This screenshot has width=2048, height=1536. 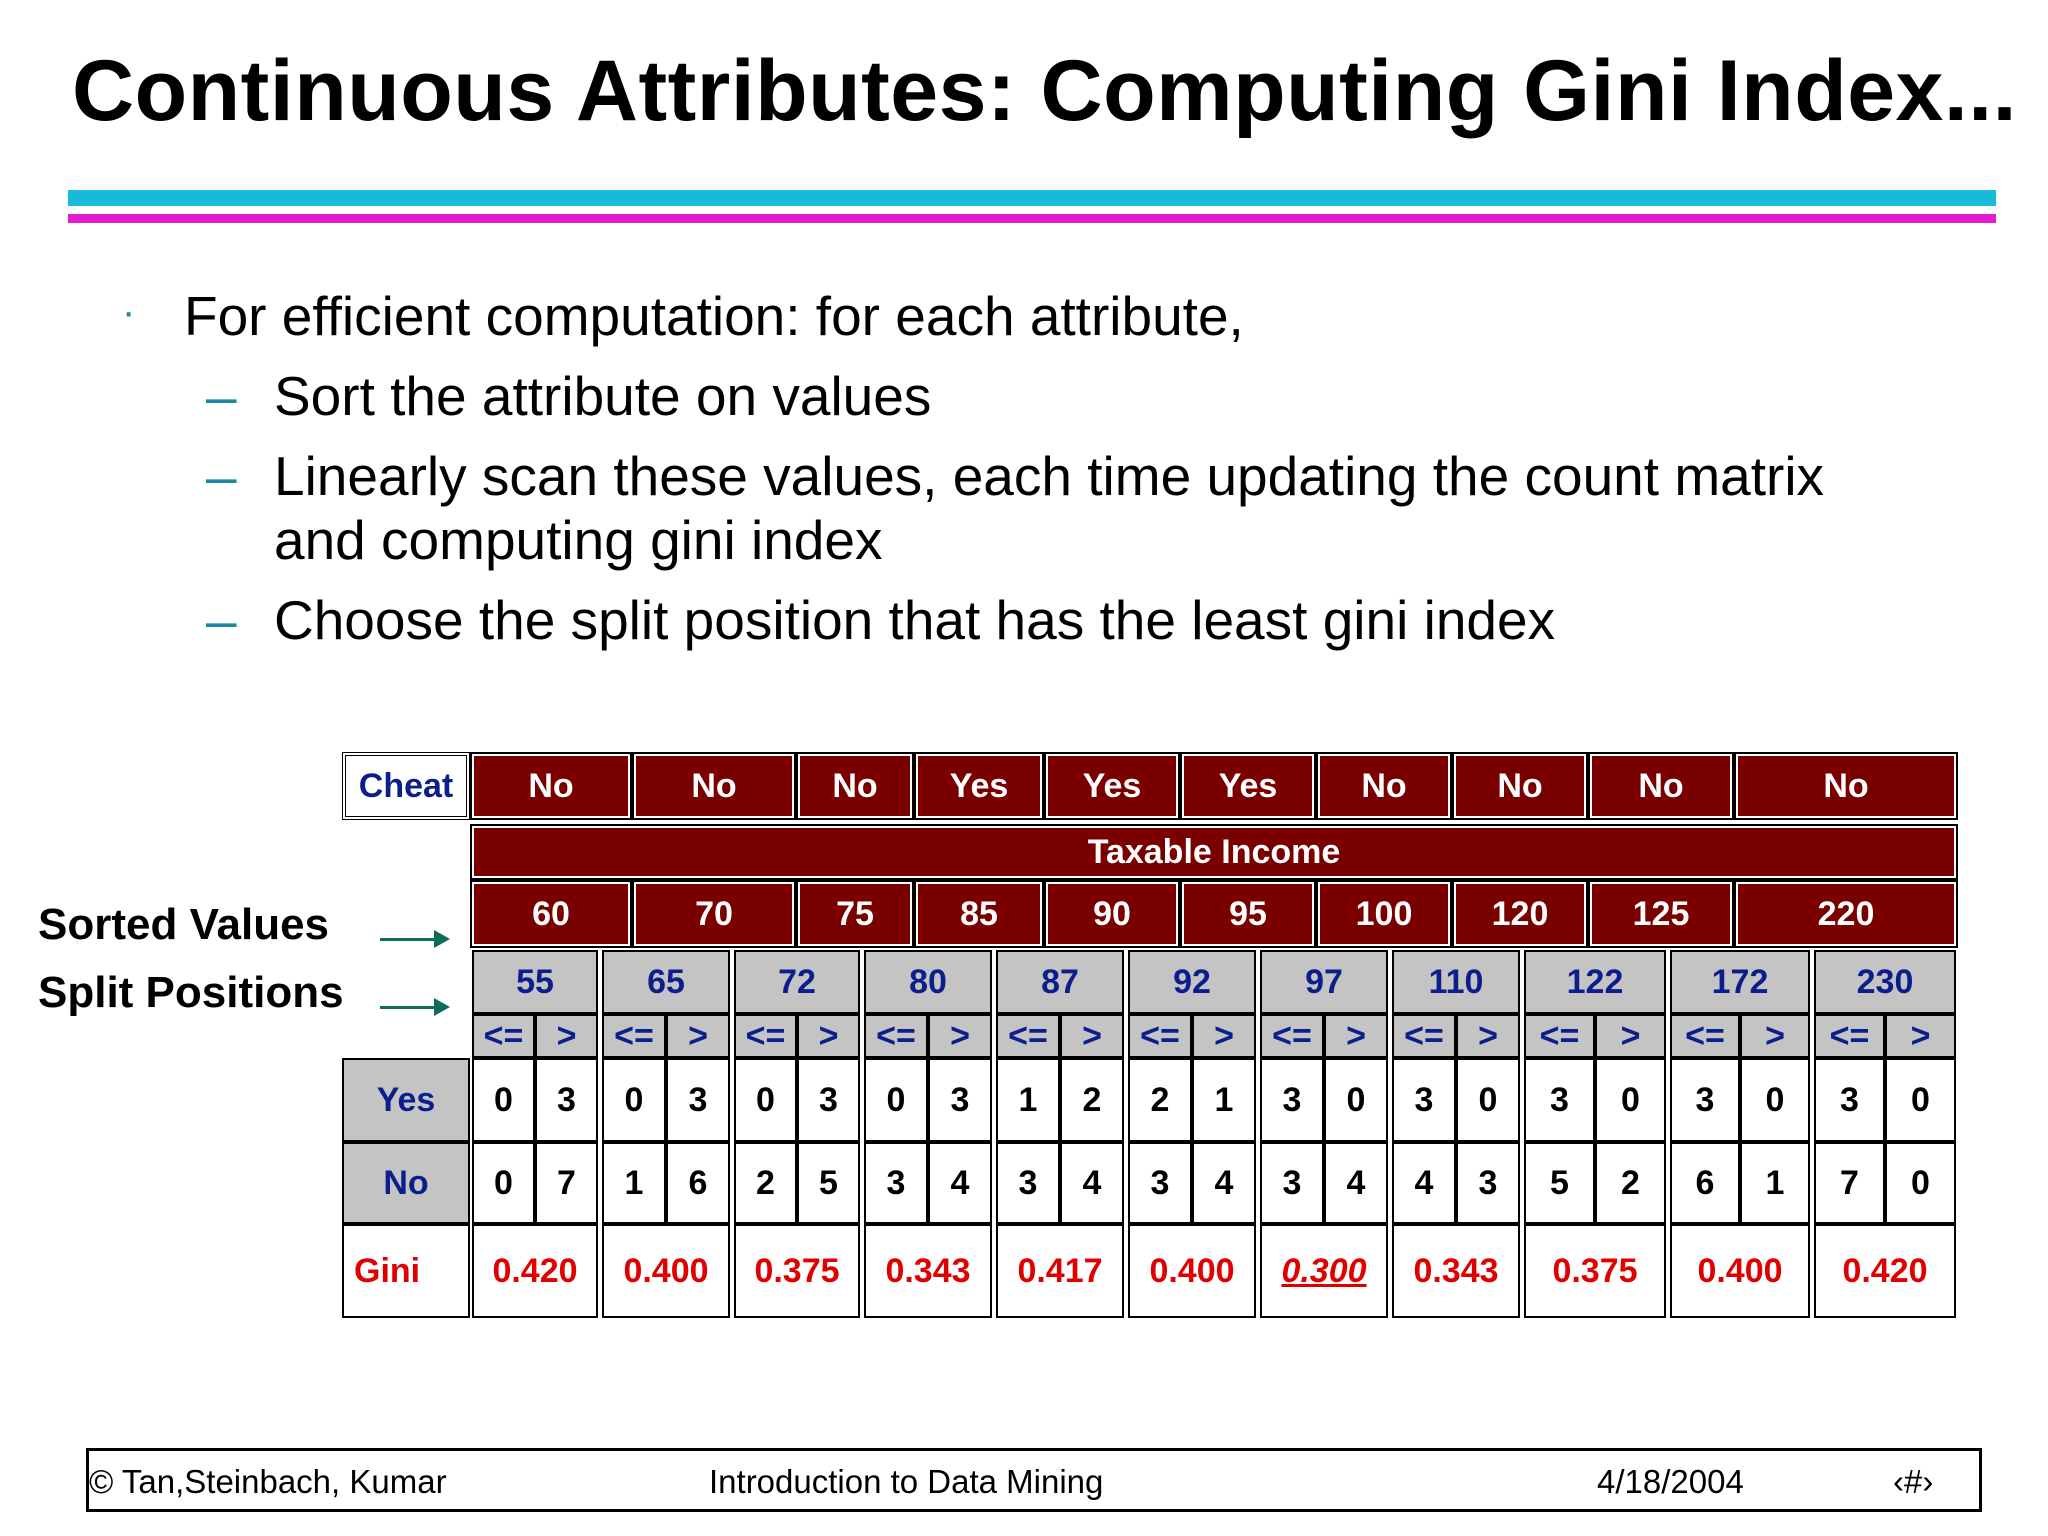 What do you see at coordinates (551, 914) in the screenshot?
I see `sorted-value-cell: 60` at bounding box center [551, 914].